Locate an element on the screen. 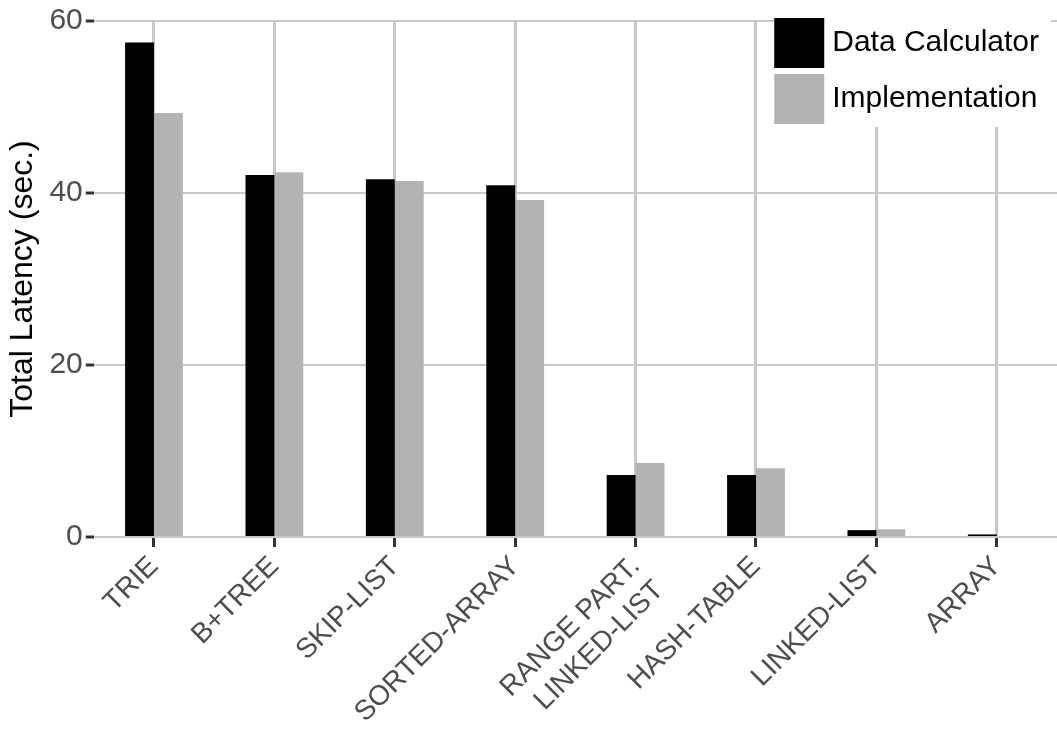 The image size is (1057, 756). y-tick-label: 40 is located at coordinates (66, 191).